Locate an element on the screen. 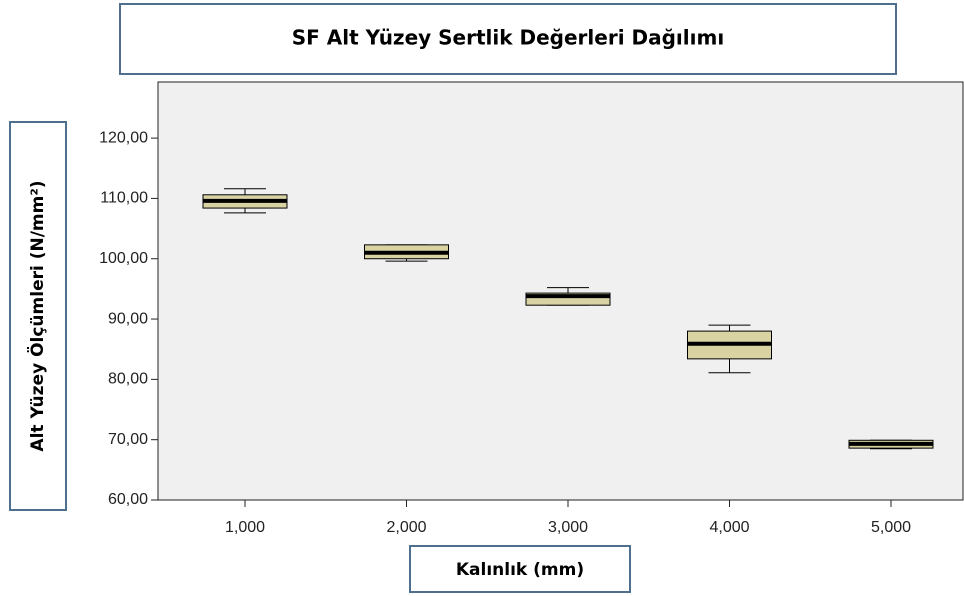 This screenshot has height=596, width=964. x-axis-label: Kalınlık (mm) is located at coordinates (520, 570).